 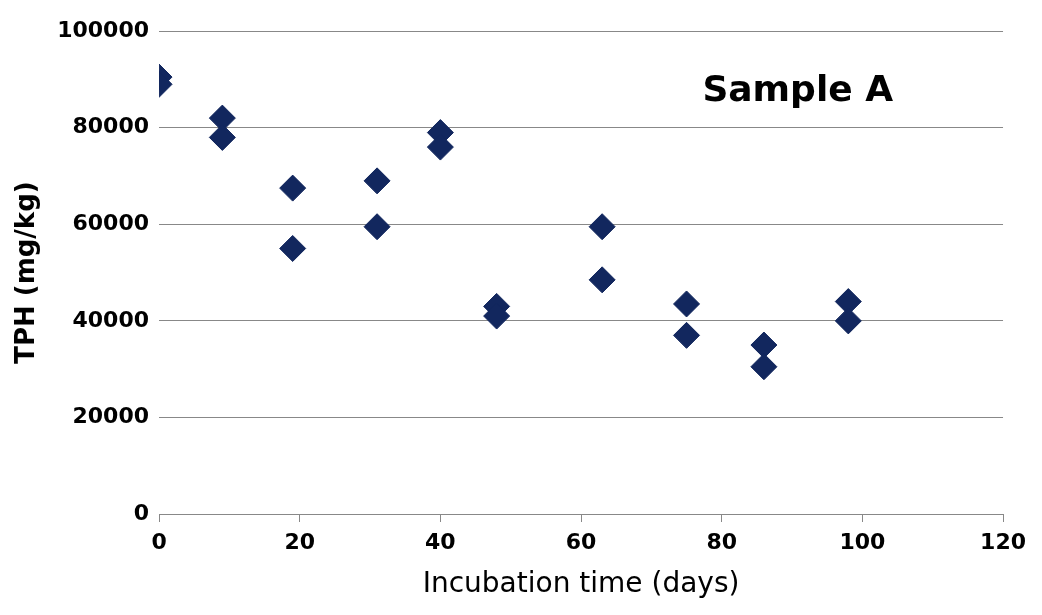 I want to click on x-tick-label: 40, so click(x=440, y=541).